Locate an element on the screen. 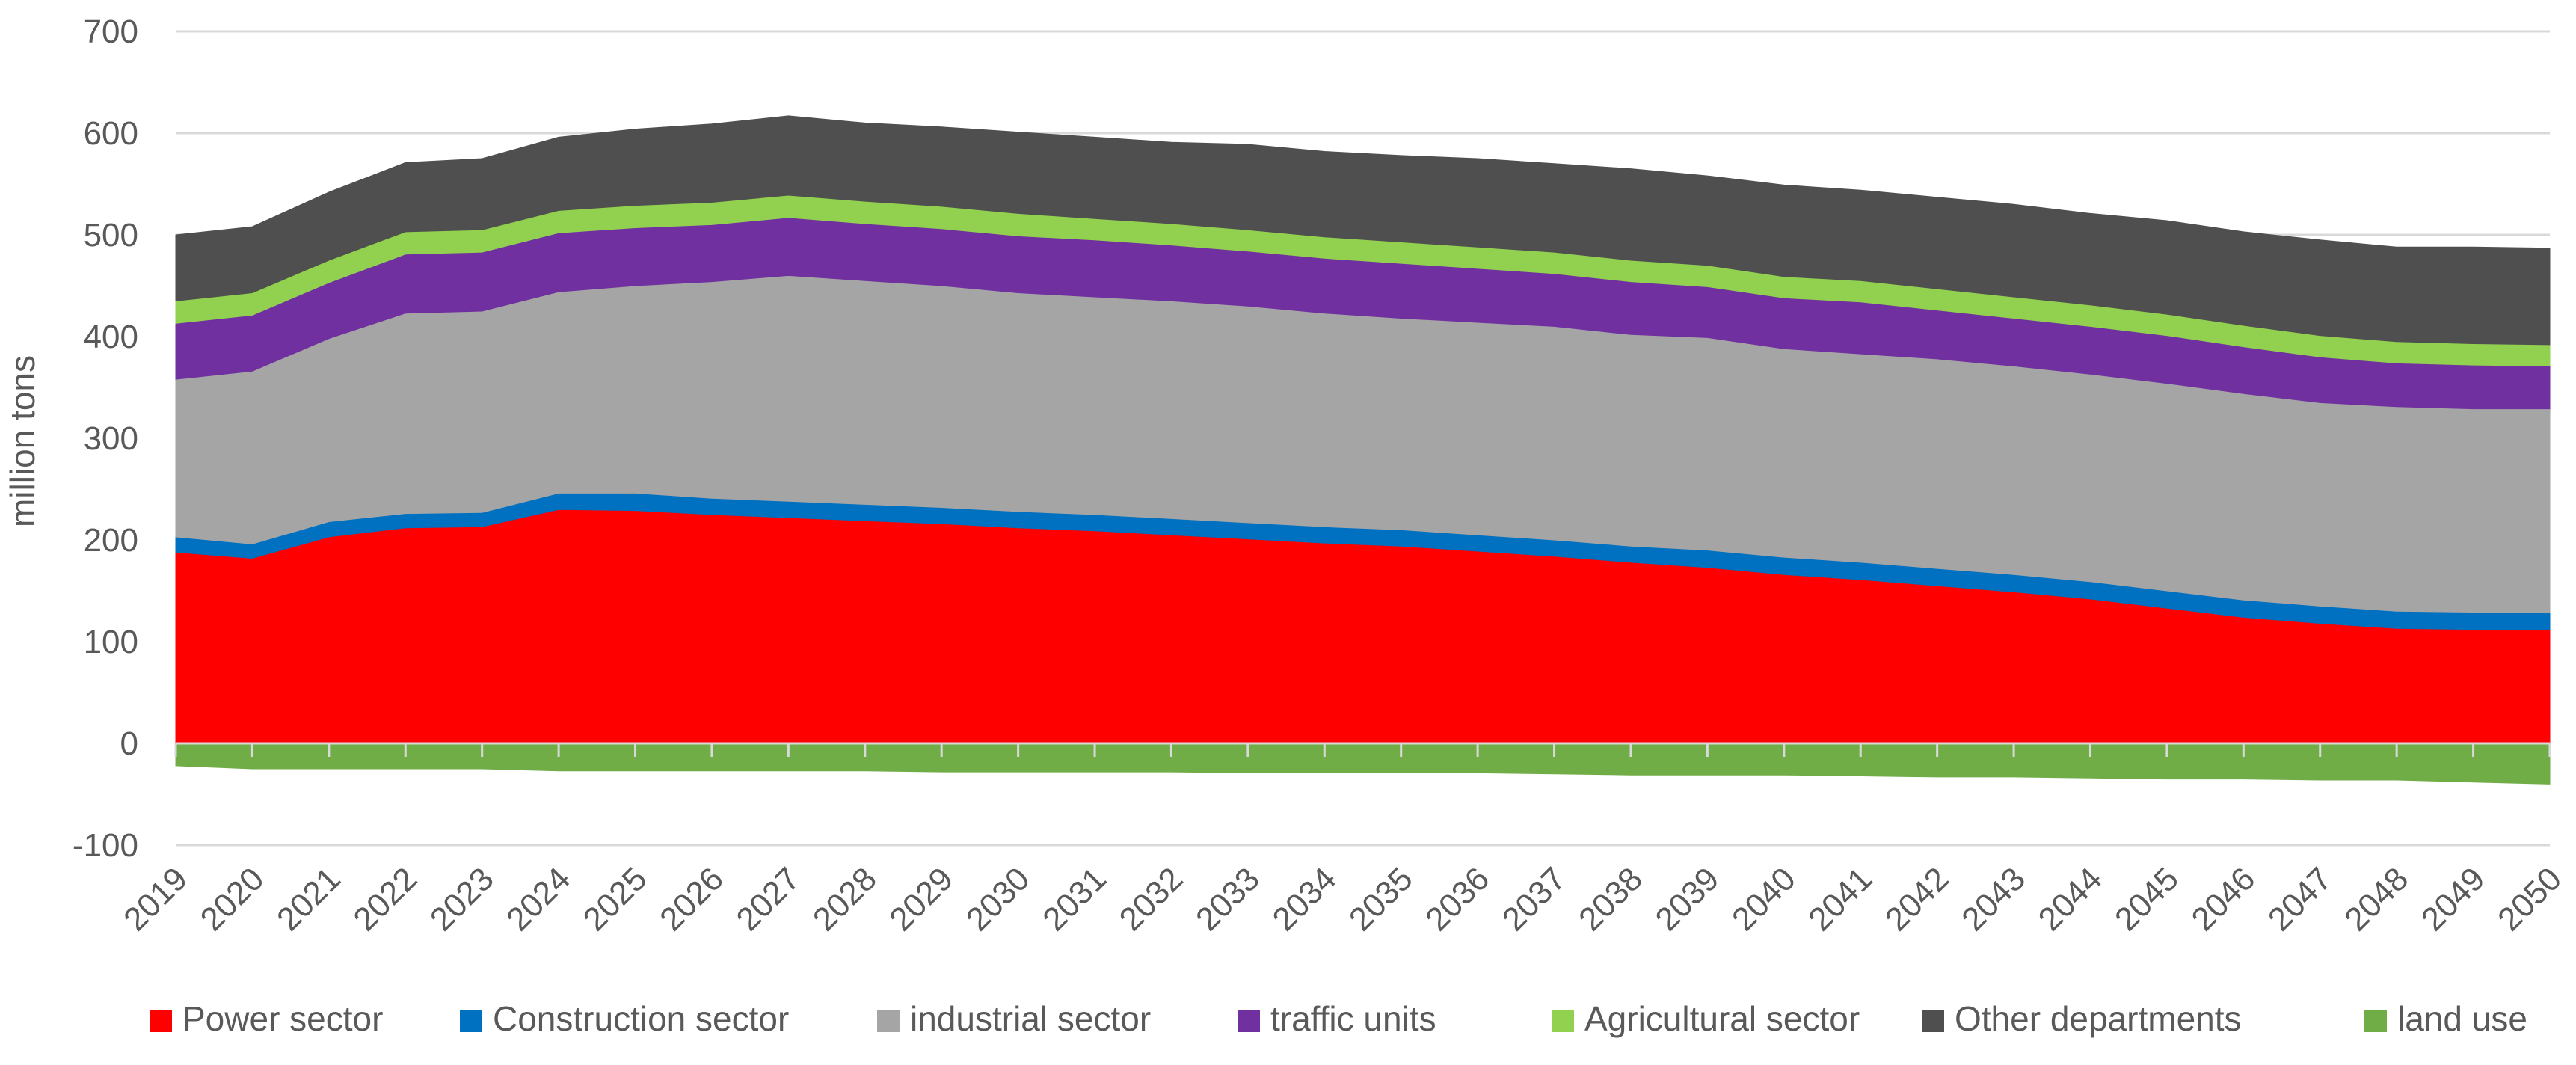 Image resolution: width=2576 pixels, height=1065 pixels. x-tick-label: 2036 is located at coordinates (1457, 899).